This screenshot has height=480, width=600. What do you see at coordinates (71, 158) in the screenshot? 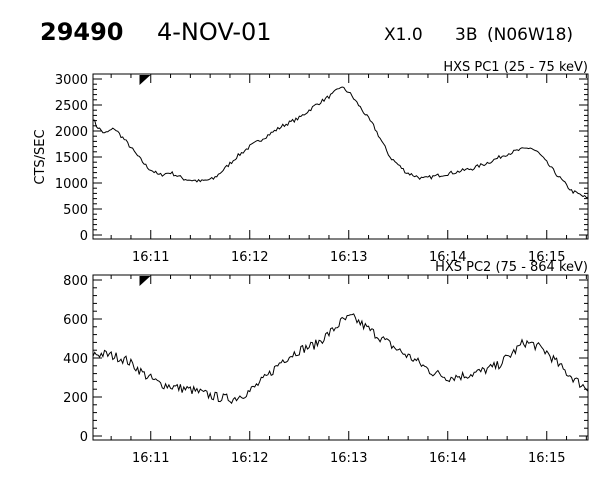
I see `y-tick-label: 1500` at bounding box center [71, 158].